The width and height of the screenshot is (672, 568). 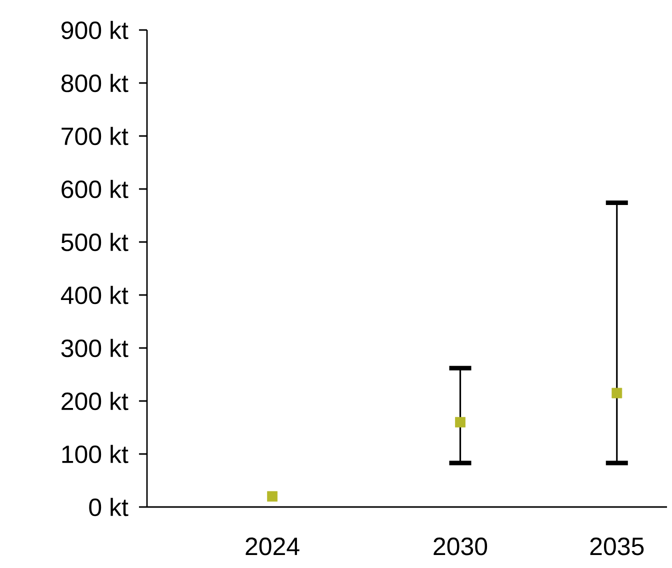 I want to click on y-tick-label: 700 kt, so click(x=95, y=136).